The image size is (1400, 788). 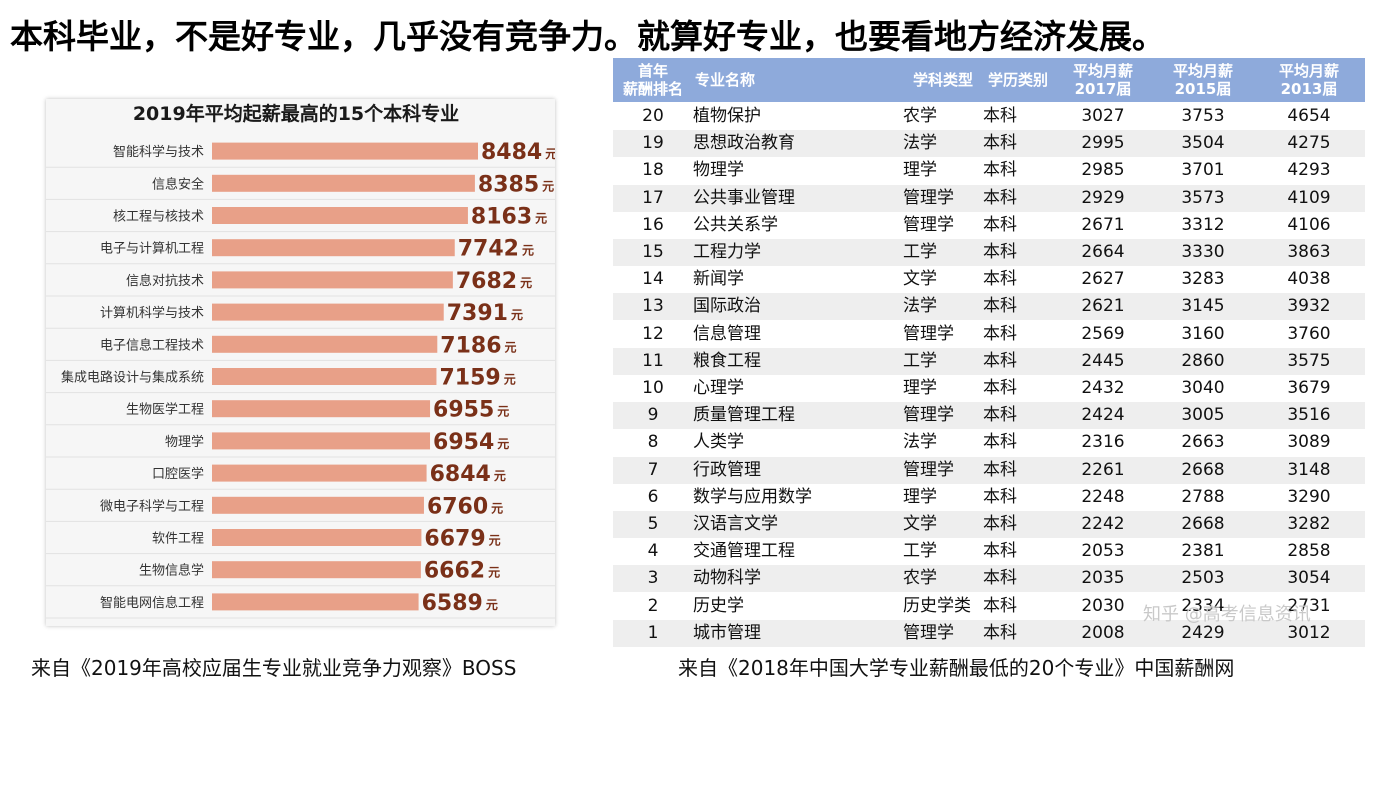 I want to click on table-cell: 13, so click(x=653, y=306).